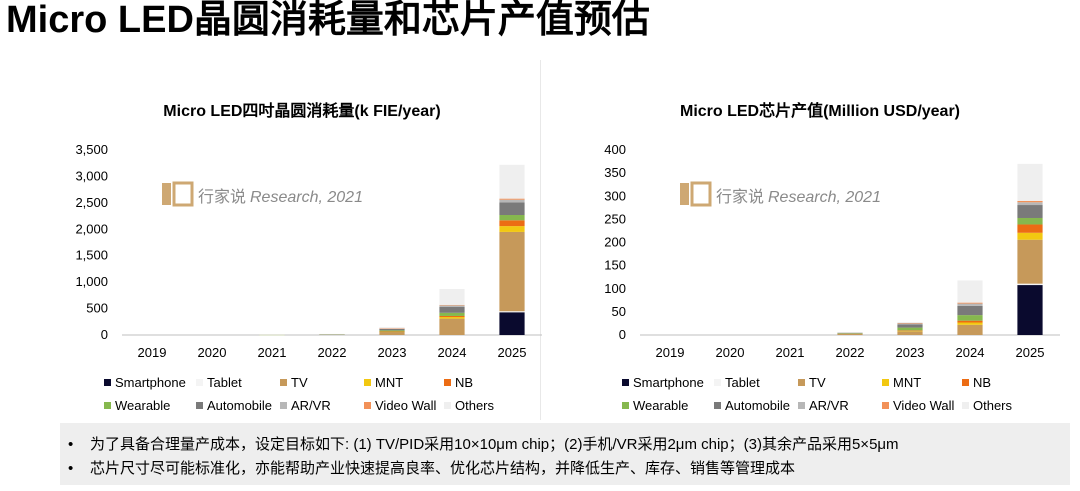 The image size is (1080, 491). I want to click on watermark-text: 行家说, so click(222, 196).